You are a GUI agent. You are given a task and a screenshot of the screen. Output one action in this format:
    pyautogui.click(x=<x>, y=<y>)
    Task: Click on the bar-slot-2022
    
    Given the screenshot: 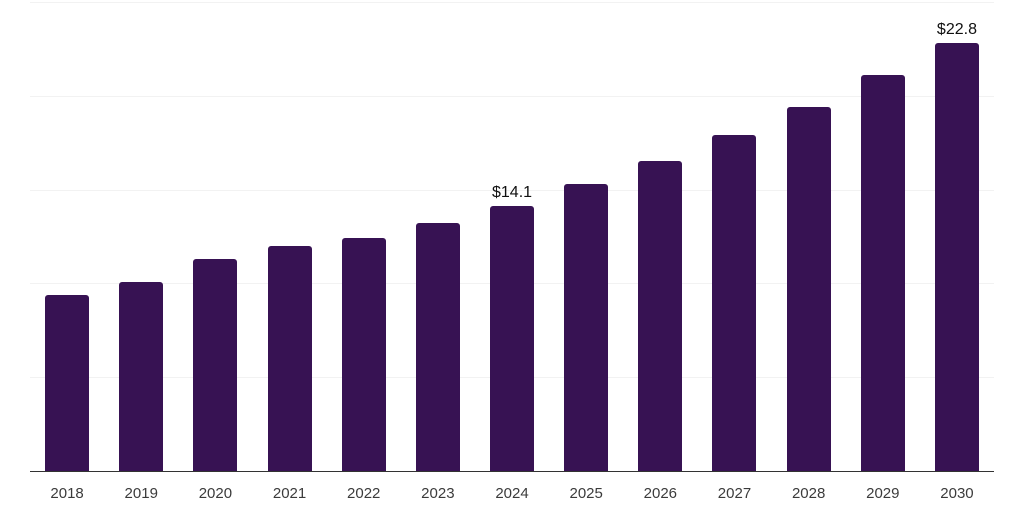 What is the action you would take?
    pyautogui.click(x=364, y=236)
    